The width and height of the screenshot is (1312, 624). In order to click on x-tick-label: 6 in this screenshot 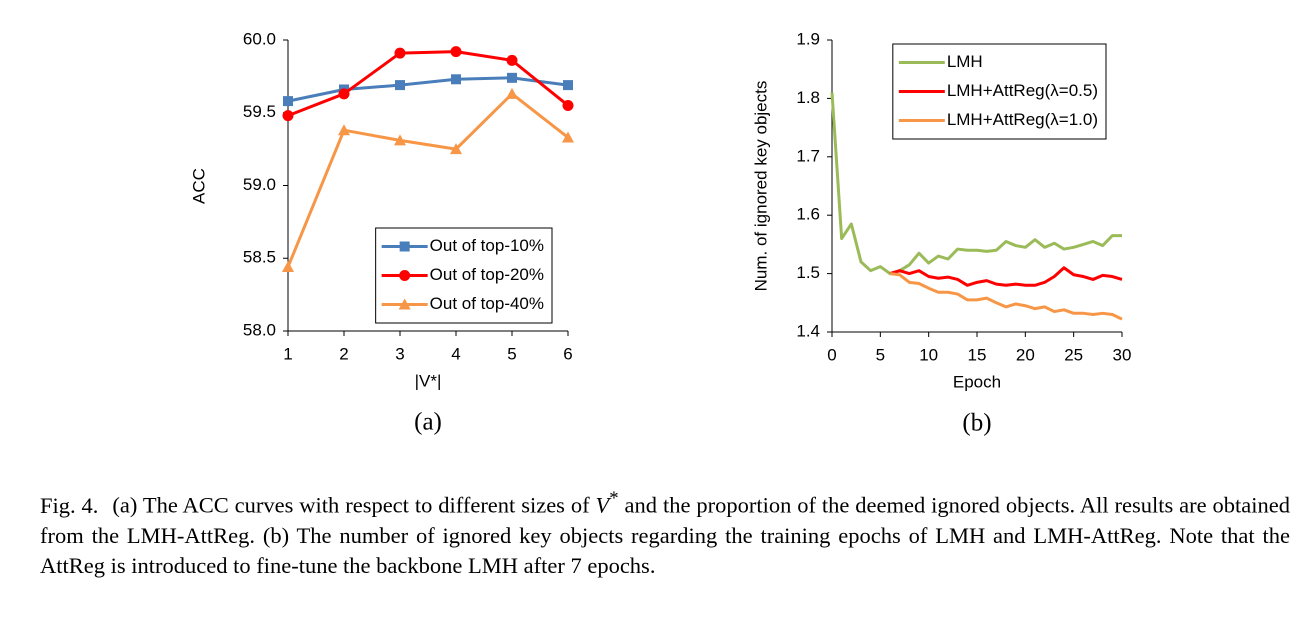, I will do `click(567, 353)`.